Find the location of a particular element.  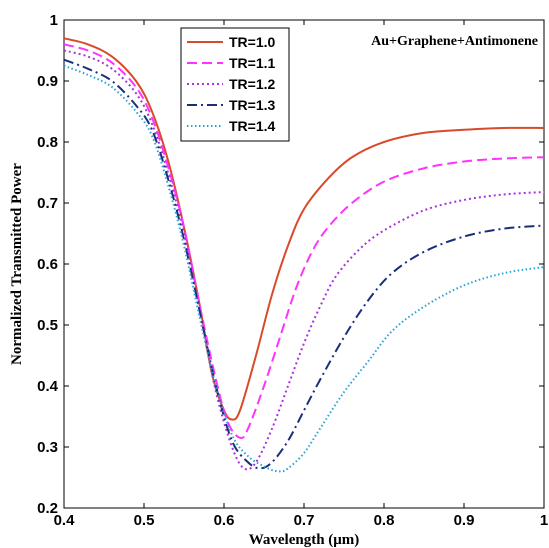

y-tick-label: 0.9 is located at coordinates (47, 81).